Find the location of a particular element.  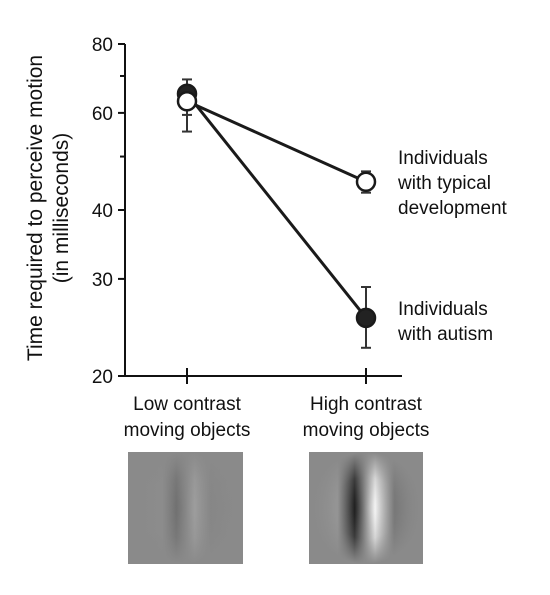

series-label-autism-line2: with autism is located at coordinates (445, 334).